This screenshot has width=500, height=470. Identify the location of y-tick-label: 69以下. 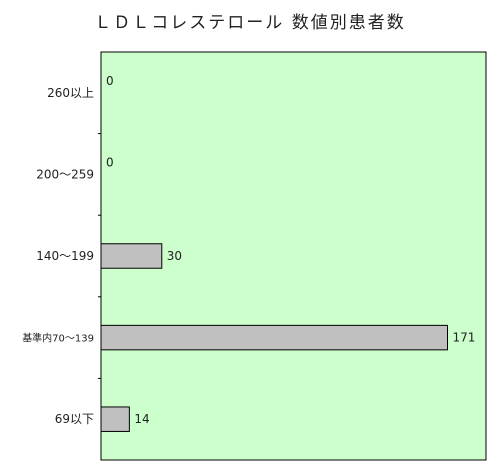
(74, 419).